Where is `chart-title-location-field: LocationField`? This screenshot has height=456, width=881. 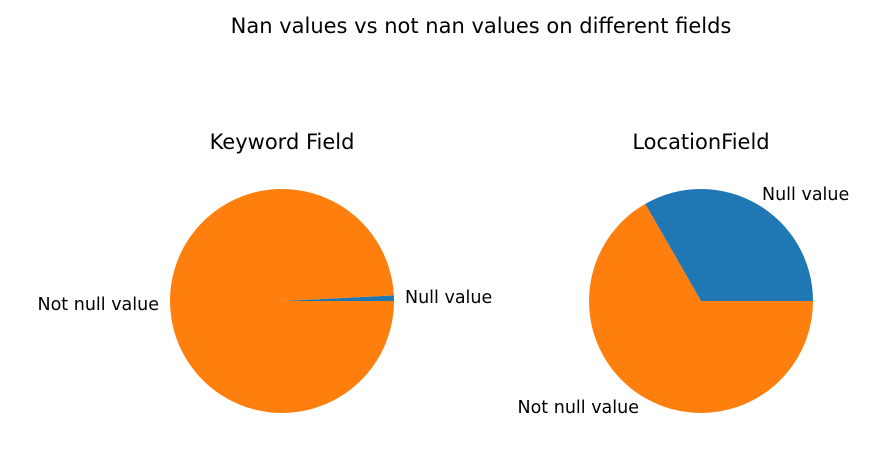
chart-title-location-field: LocationField is located at coordinates (700, 142).